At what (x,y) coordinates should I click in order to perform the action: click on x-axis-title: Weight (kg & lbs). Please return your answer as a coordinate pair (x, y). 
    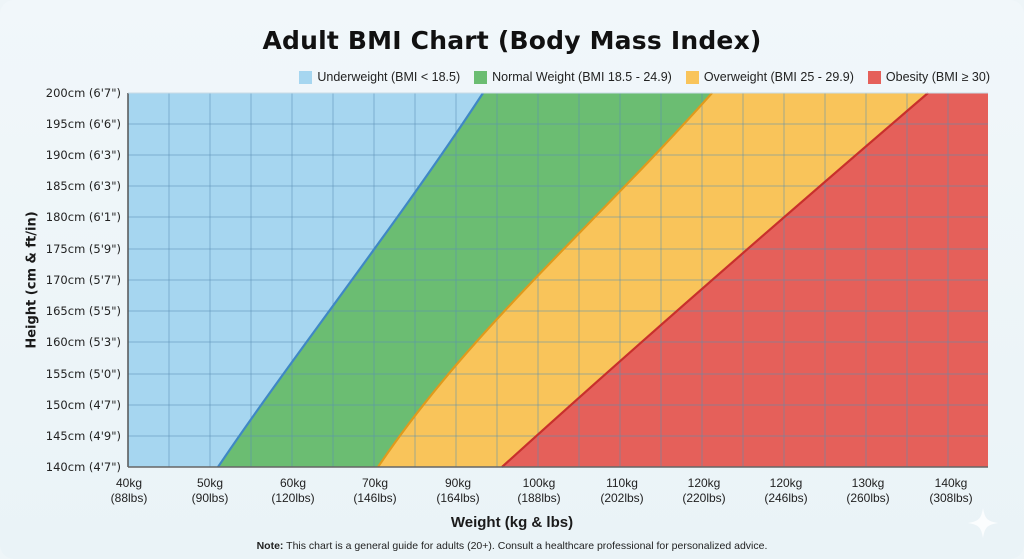
    Looking at the image, I should click on (512, 522).